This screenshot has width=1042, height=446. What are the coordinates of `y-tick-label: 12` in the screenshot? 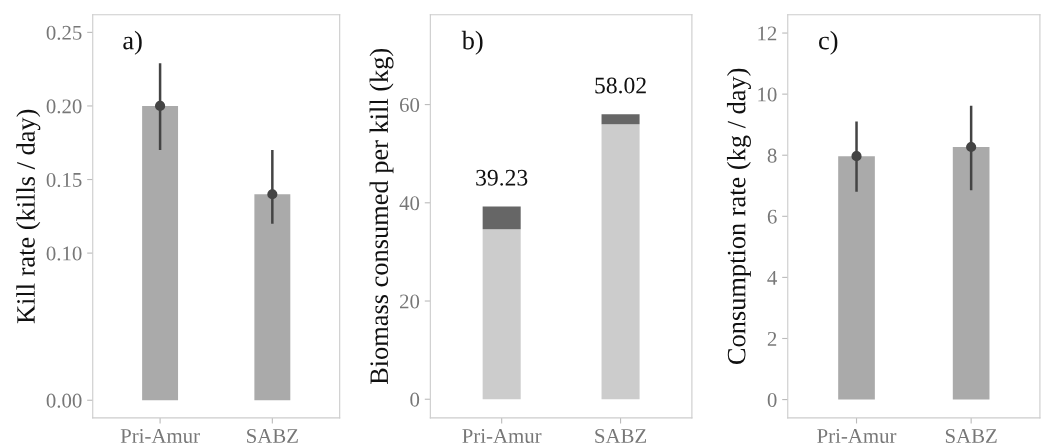 It's located at (767, 33).